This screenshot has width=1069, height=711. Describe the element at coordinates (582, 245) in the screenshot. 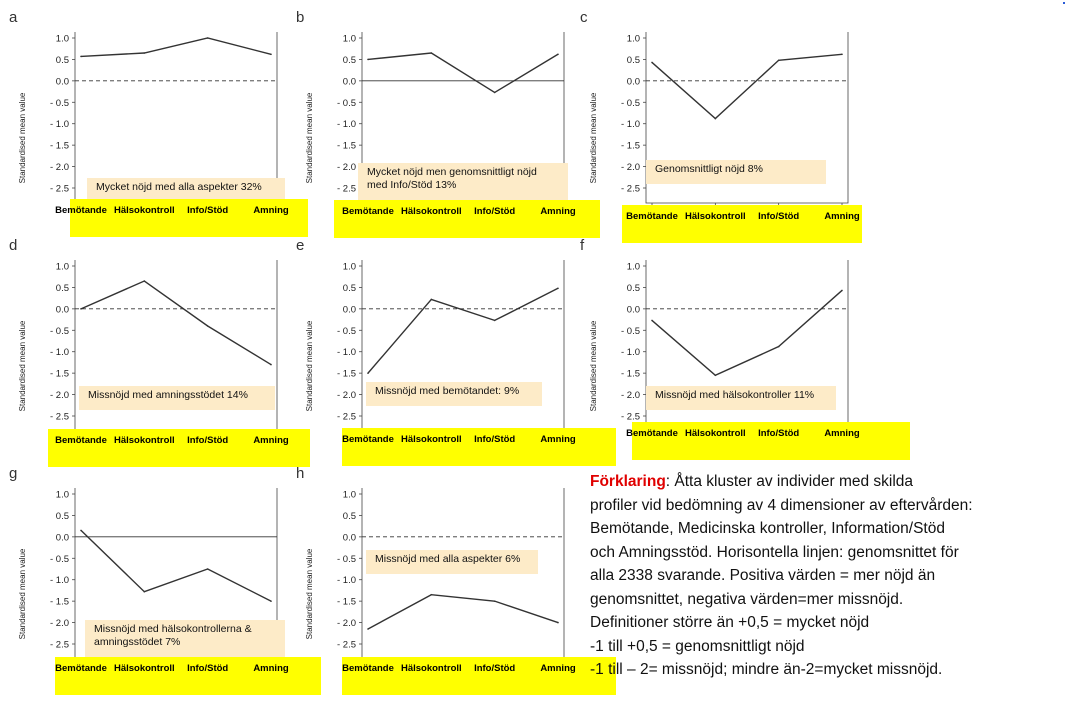

I see `panel-letter: f` at that location.